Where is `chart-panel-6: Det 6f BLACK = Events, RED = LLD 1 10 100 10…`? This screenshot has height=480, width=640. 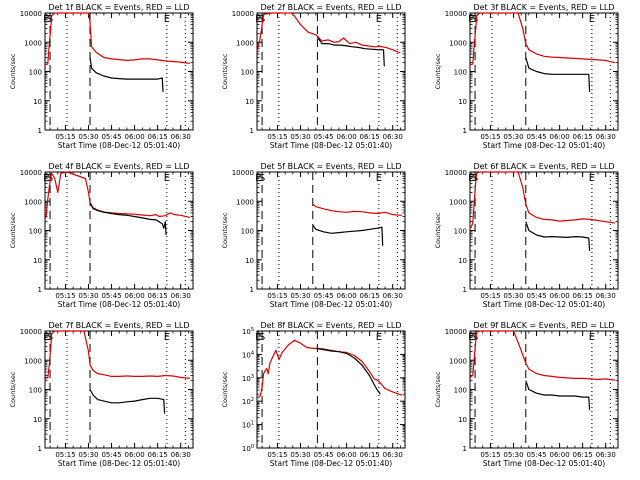 chart-panel-6: Det 6f BLACK = Events, RED = LLD 1 10 100 10… is located at coordinates (526, 235).